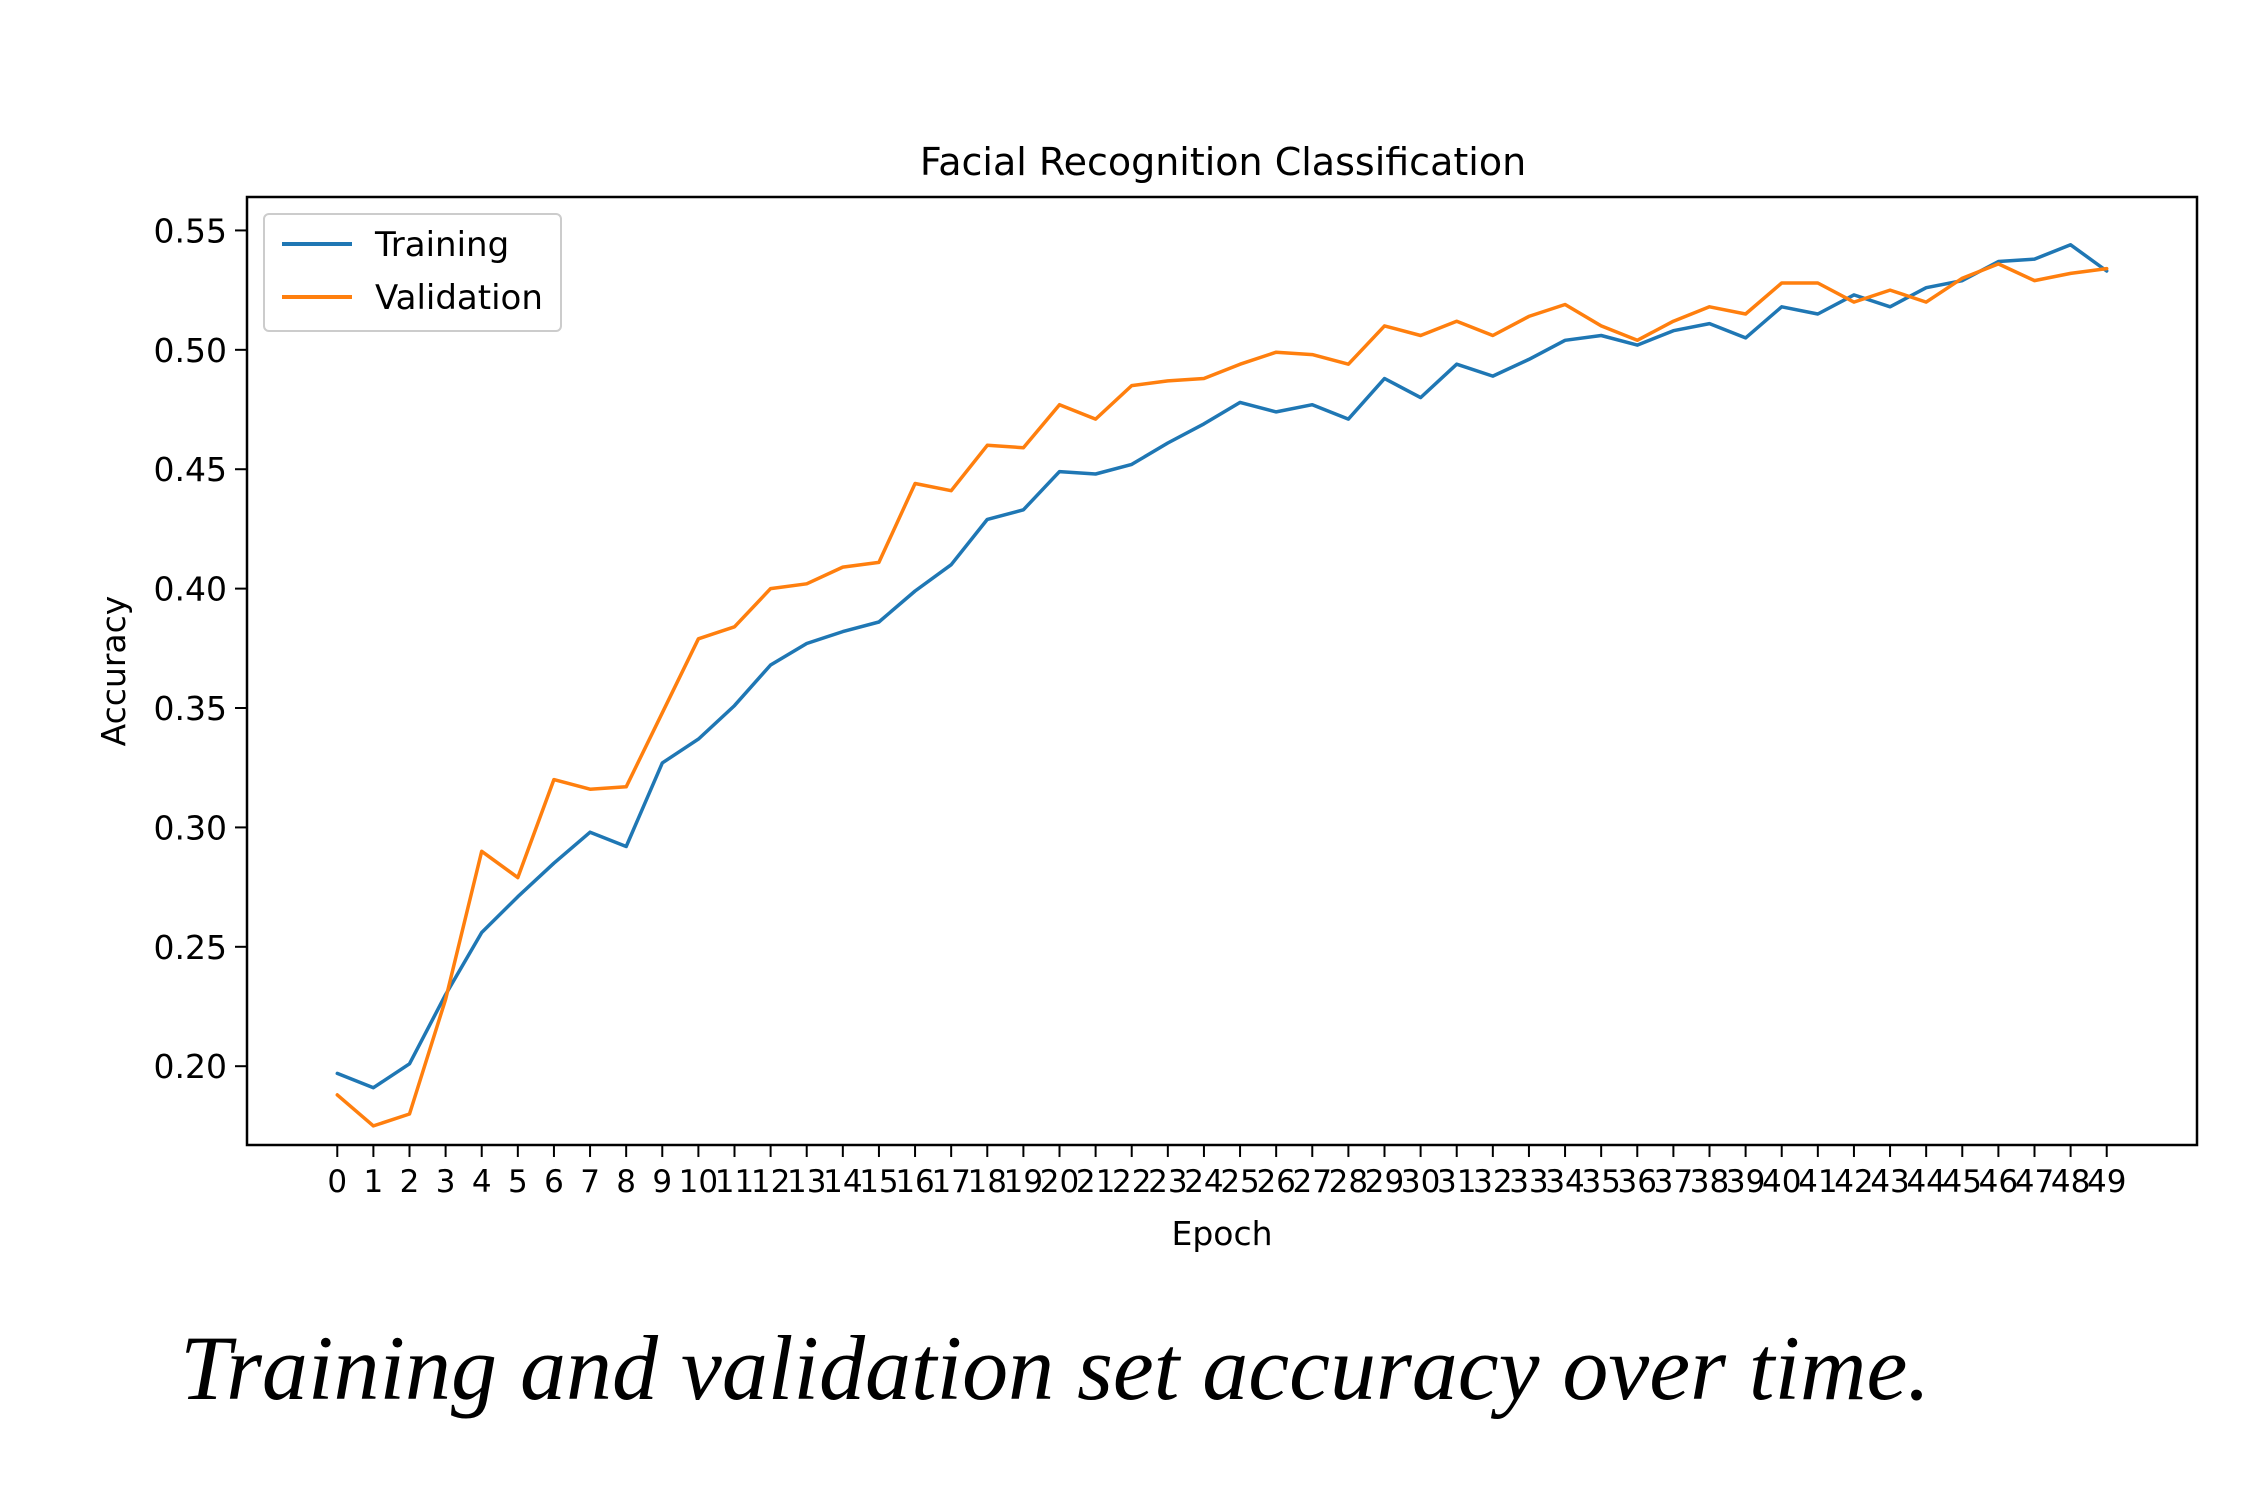  I want to click on x-tick-label: 45, so click(1962, 1182).